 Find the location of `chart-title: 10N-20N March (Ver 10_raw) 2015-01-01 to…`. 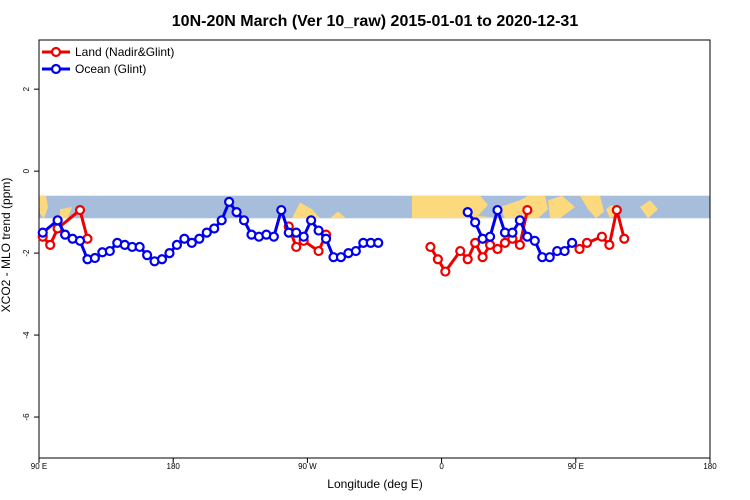

chart-title: 10N-20N March (Ver 10_raw) 2015-01-01 to… is located at coordinates (375, 21).